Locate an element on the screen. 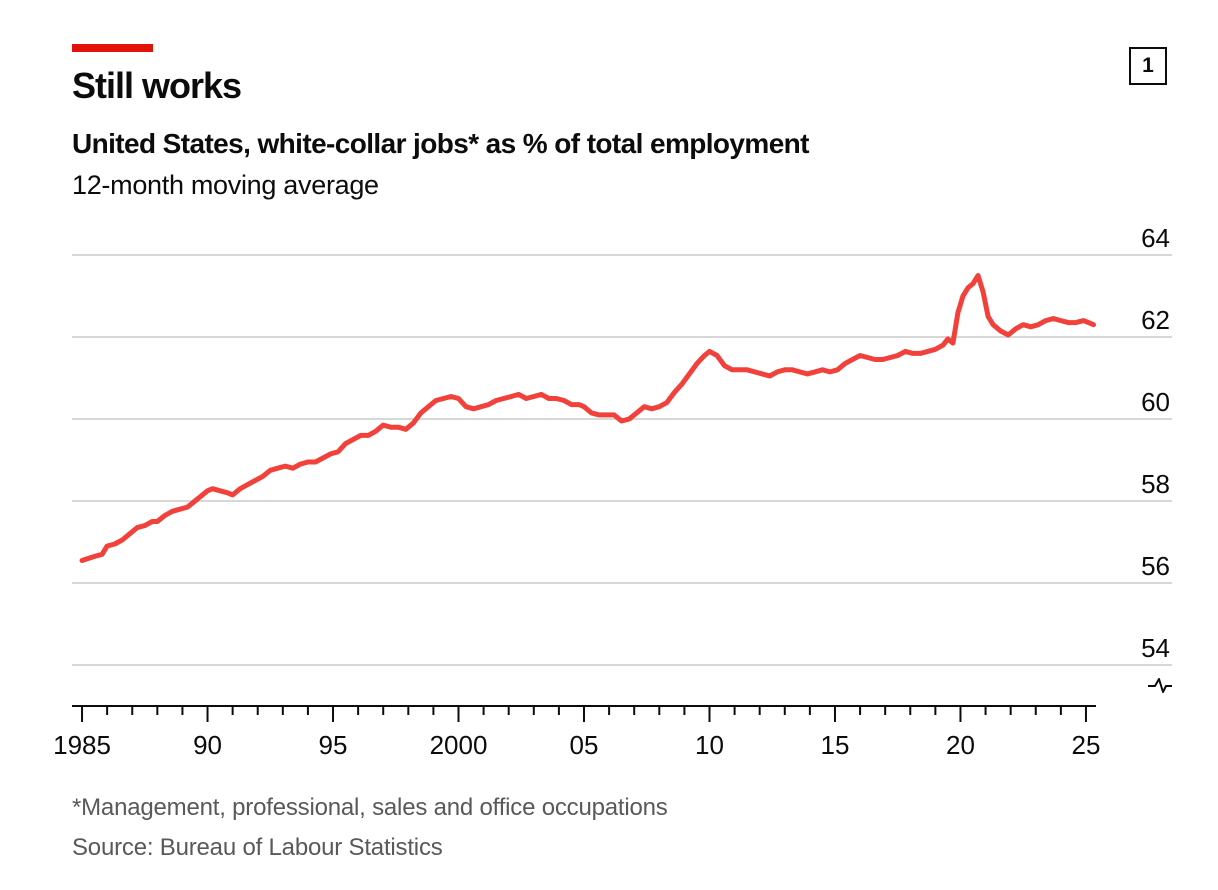 Image resolution: width=1218 pixels, height=890 pixels. x-tick-label: 90 is located at coordinates (207, 745).